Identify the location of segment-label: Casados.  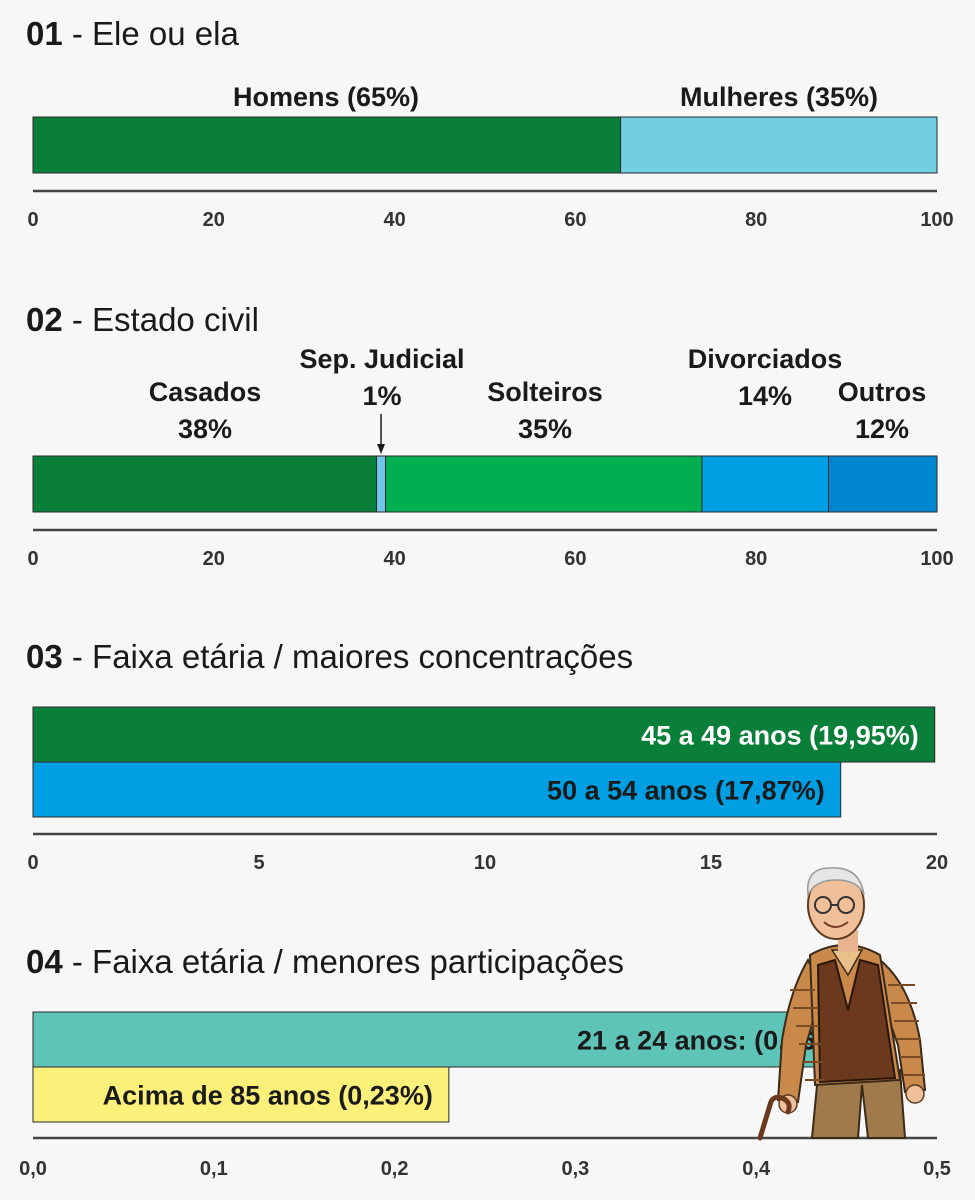
(205, 392).